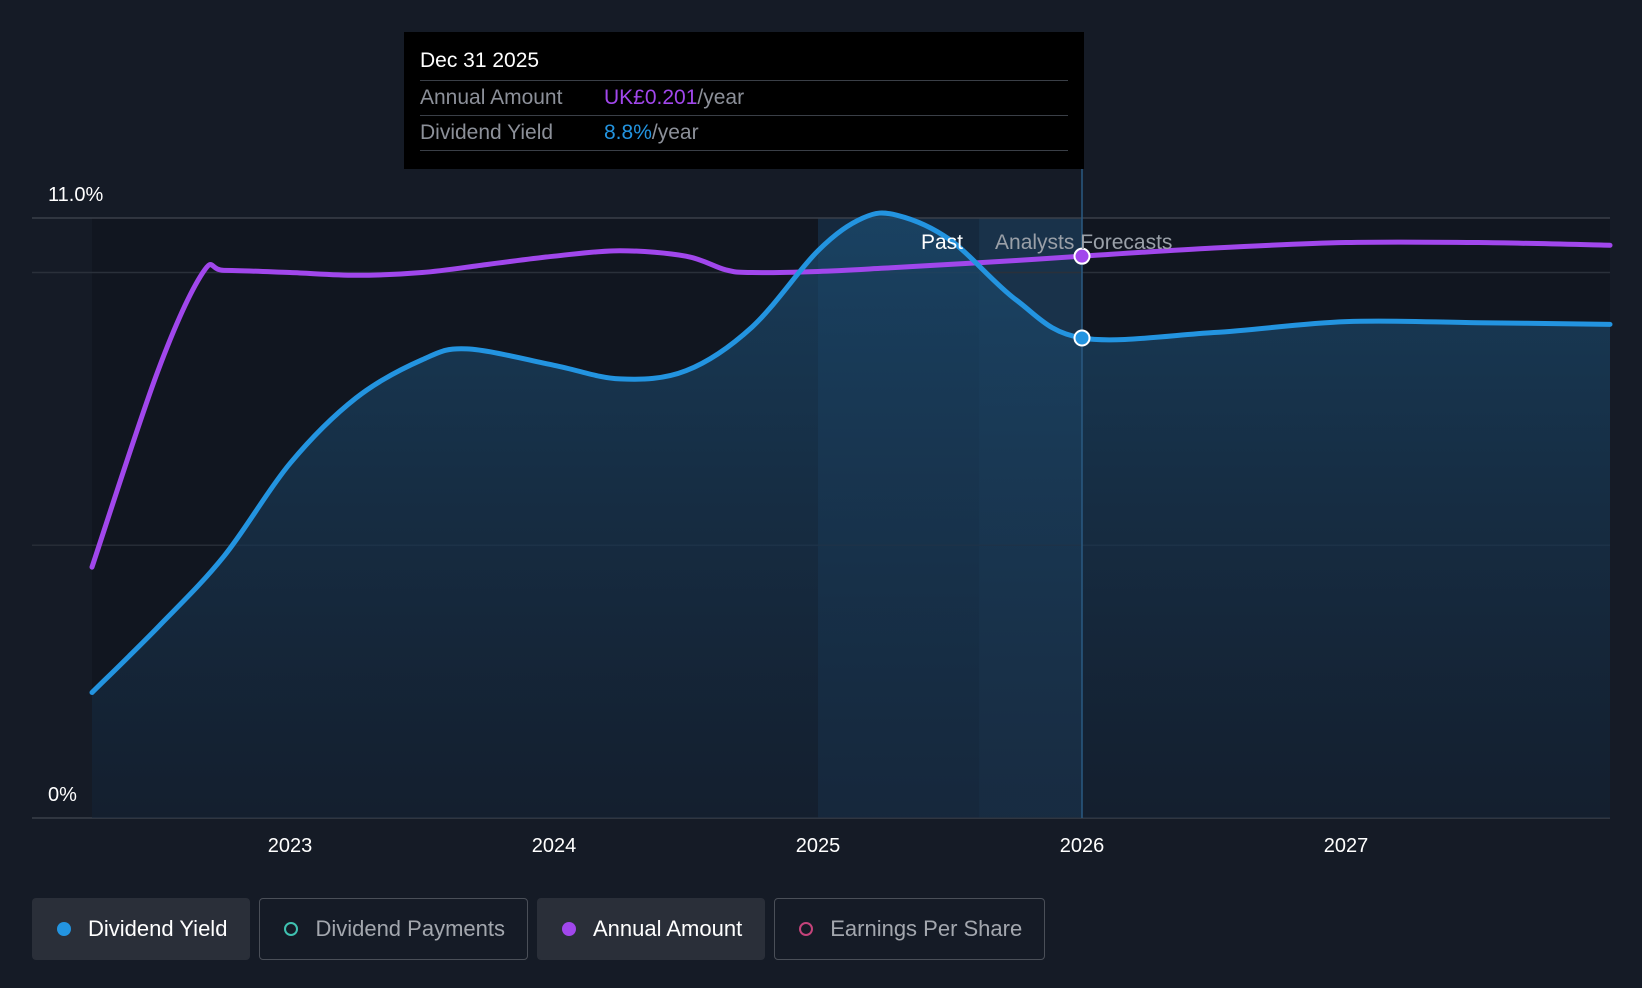  What do you see at coordinates (744, 133) in the screenshot?
I see `tooltip-row-dividend-yield: Dividend Yield 8.8% /year` at bounding box center [744, 133].